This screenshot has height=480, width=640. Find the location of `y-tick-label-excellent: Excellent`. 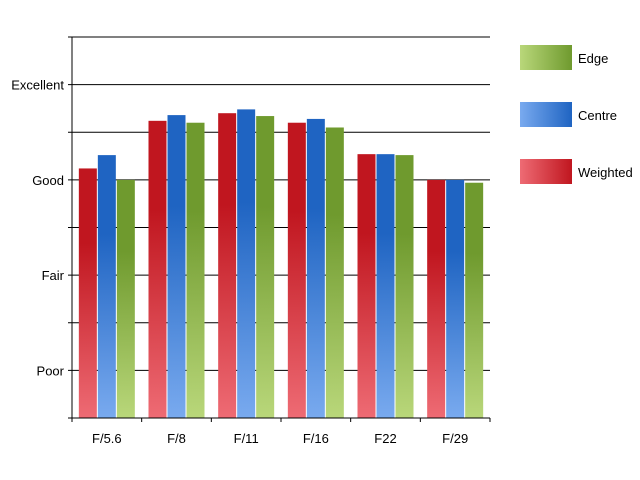

y-tick-label-excellent: Excellent is located at coordinates (37, 85).